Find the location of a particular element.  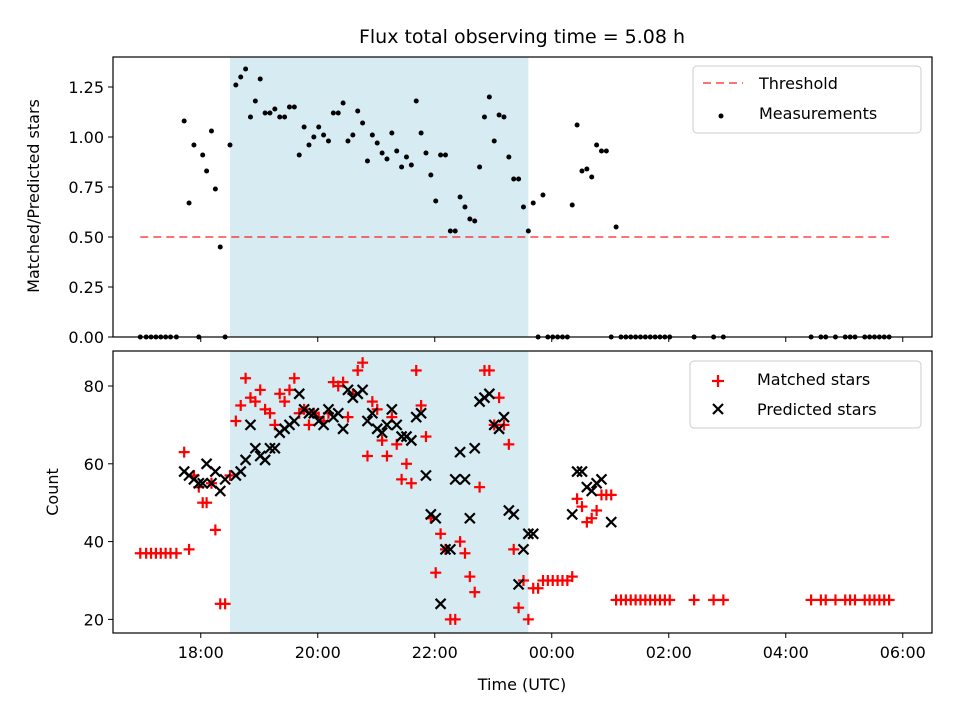

bottom-x-tick-label: 02:00 is located at coordinates (669, 652).